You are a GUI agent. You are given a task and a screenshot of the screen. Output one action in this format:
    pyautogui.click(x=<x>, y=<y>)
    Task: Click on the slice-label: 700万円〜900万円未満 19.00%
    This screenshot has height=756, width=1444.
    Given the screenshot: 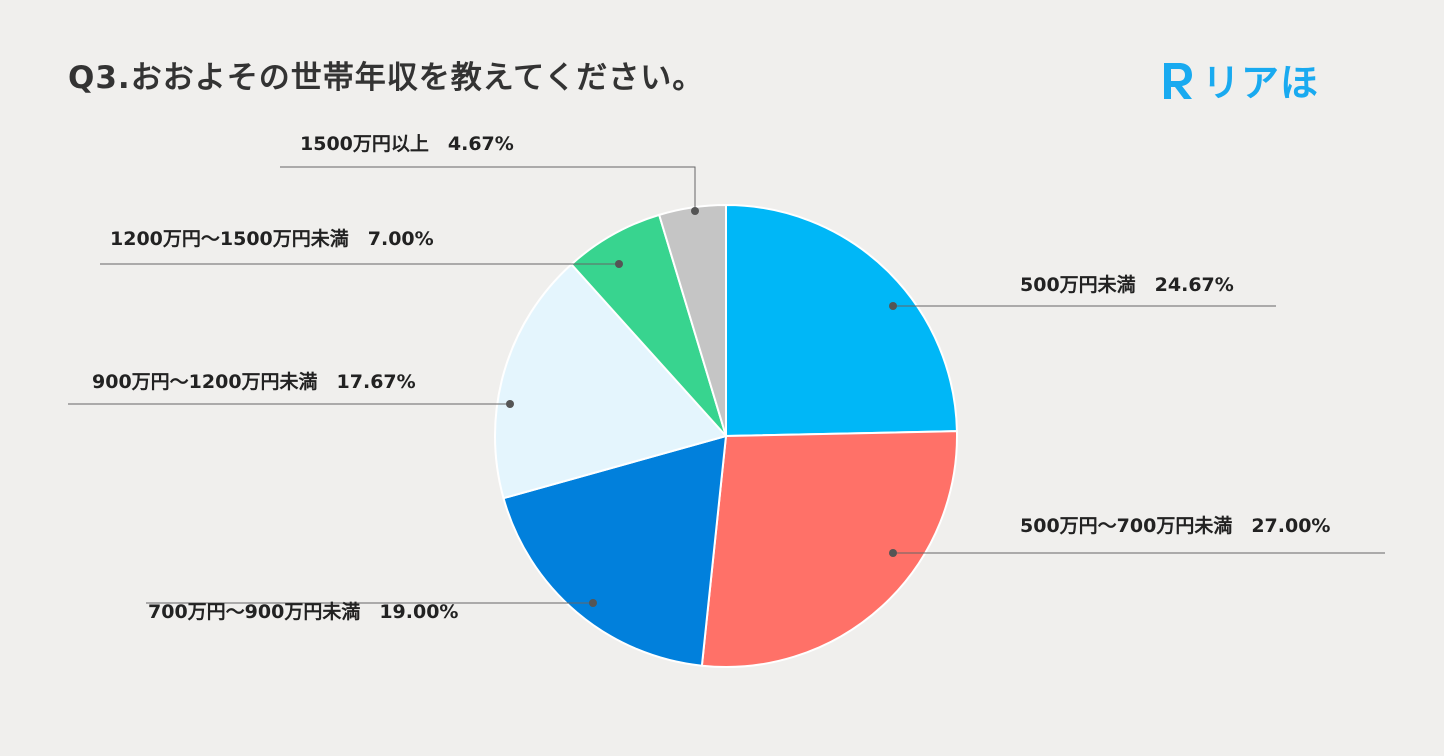 What is the action you would take?
    pyautogui.click(x=303, y=611)
    